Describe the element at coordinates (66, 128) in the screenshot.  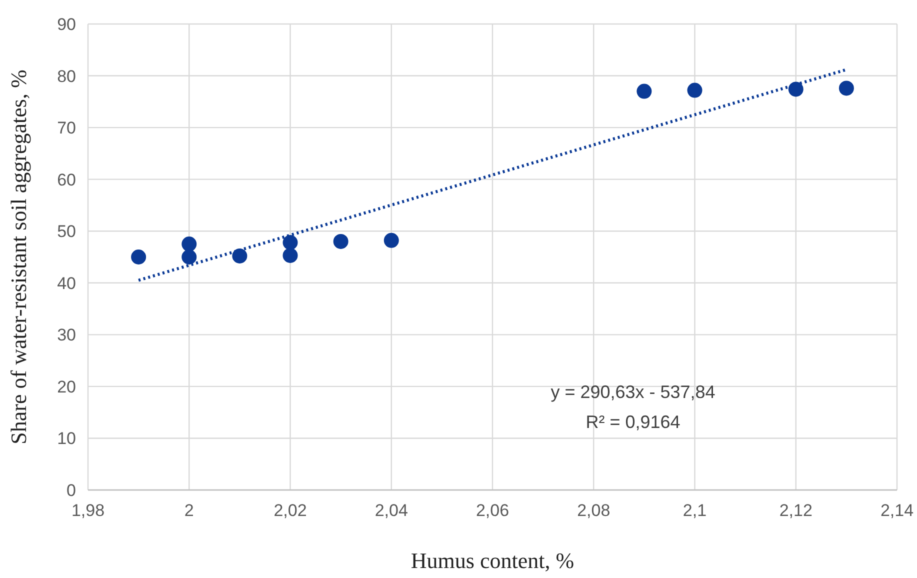
I see `y-tick-label: 70` at that location.